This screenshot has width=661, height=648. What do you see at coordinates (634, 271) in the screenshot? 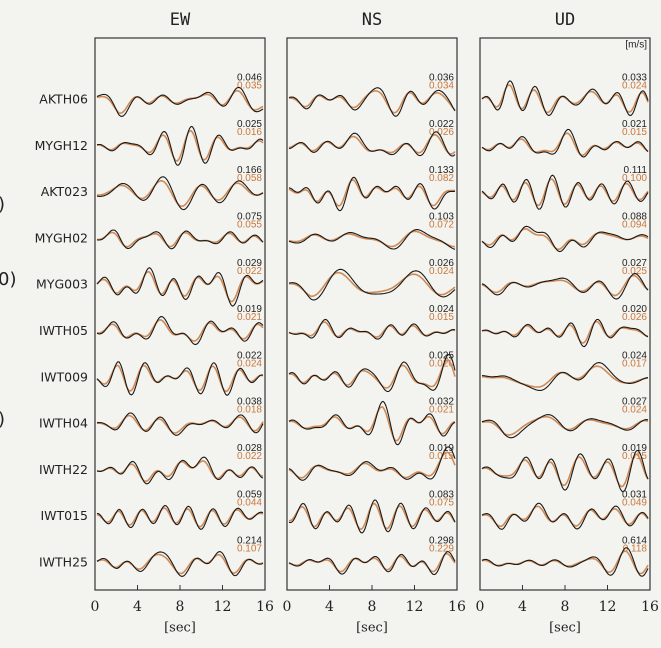
I see `synthetic-peak: 0.025` at bounding box center [634, 271].